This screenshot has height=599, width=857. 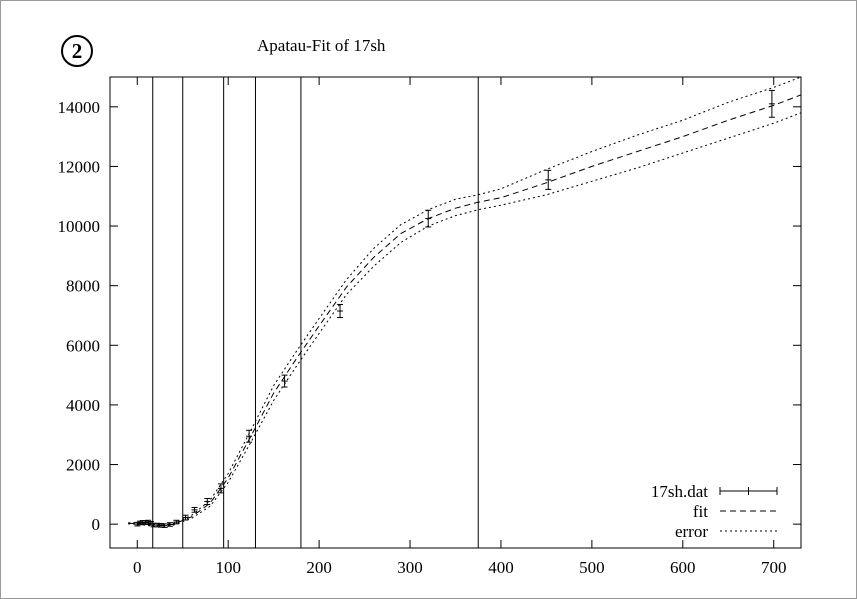 I want to click on x-tick-label: 0, so click(x=137, y=567).